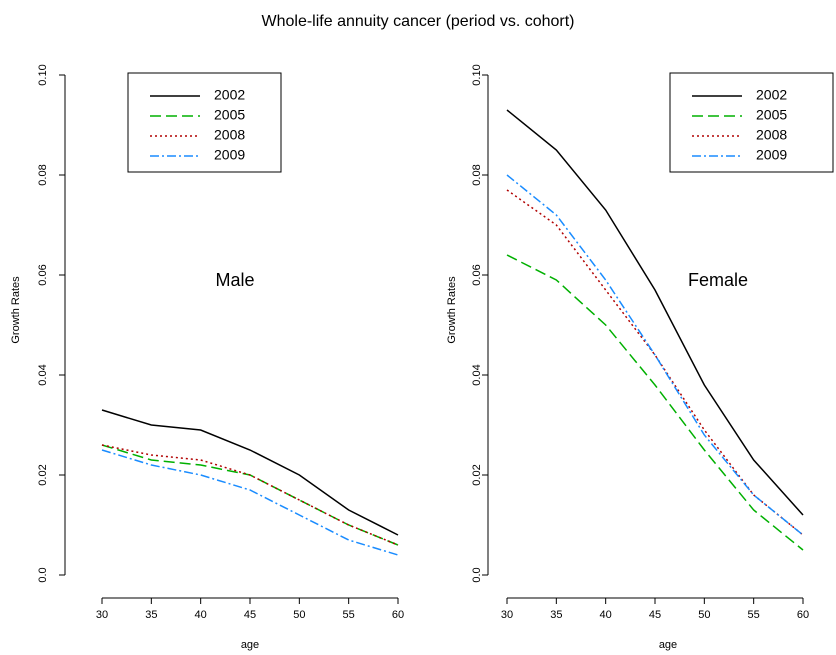 The image size is (836, 655). I want to click on annotation: Female, so click(718, 280).